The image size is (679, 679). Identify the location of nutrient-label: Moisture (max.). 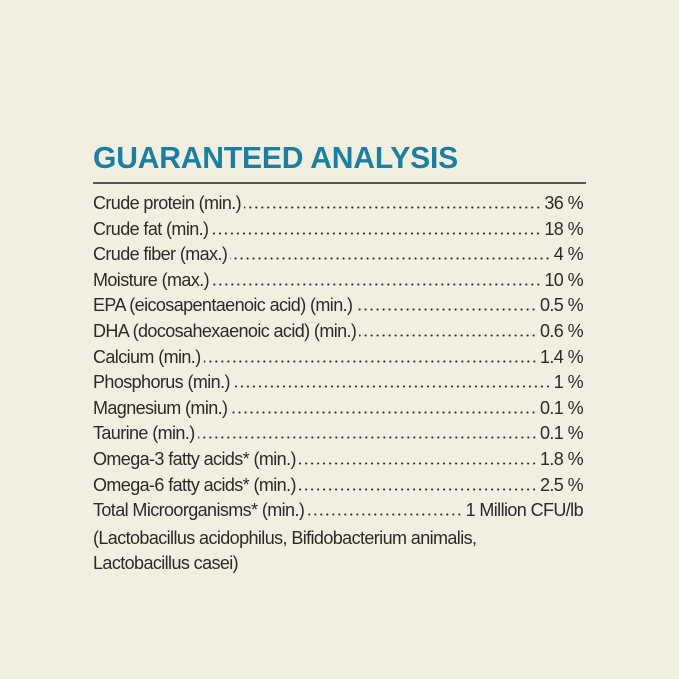
(151, 279).